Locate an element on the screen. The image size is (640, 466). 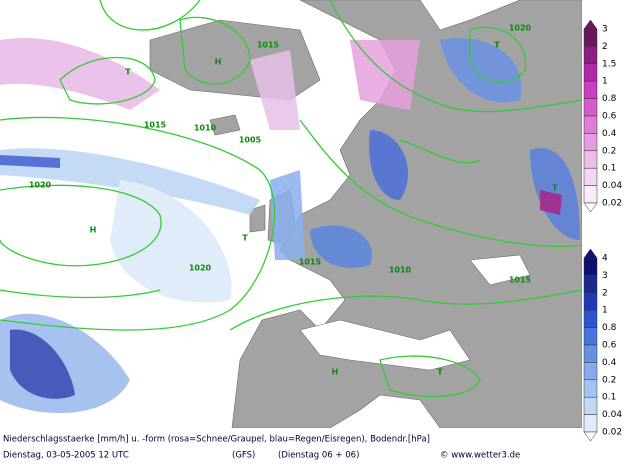
map-label: 1005 is located at coordinates (250, 140).